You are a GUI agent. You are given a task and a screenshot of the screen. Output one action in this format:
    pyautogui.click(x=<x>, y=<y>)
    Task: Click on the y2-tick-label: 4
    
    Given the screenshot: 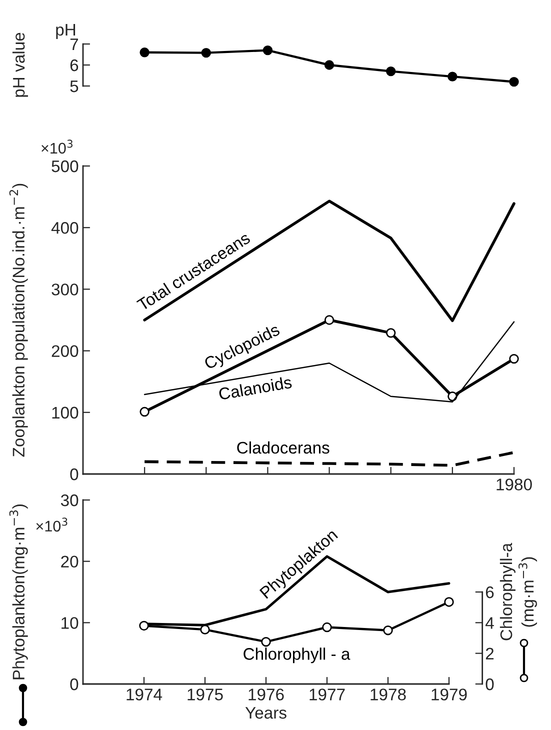 What is the action you would take?
    pyautogui.click(x=489, y=623)
    